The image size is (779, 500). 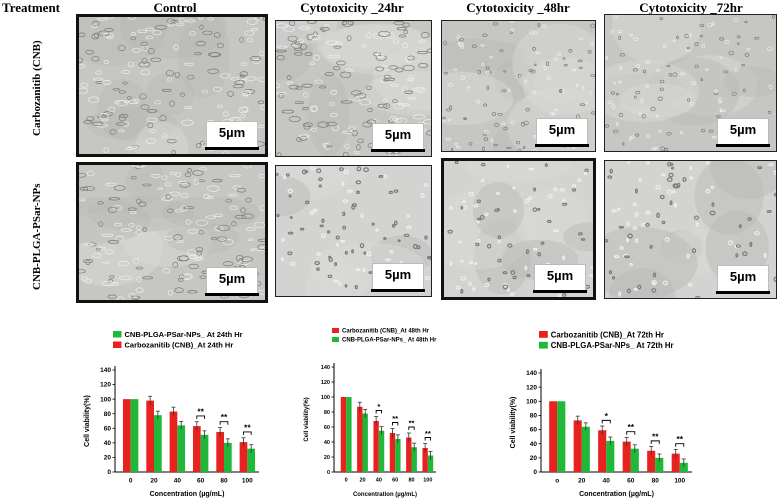 I want to click on cytotoxicity-48hr-header: Cytotoxicity _48hr, so click(x=518, y=7).